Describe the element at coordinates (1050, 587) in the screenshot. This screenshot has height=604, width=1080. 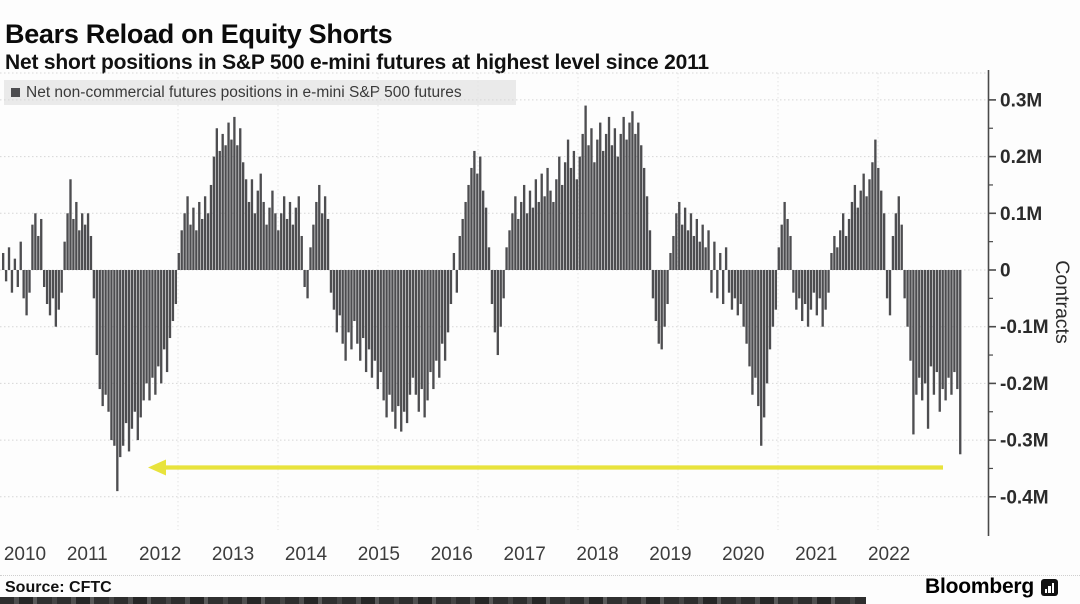
I see `bloomberg-logo-icon` at that location.